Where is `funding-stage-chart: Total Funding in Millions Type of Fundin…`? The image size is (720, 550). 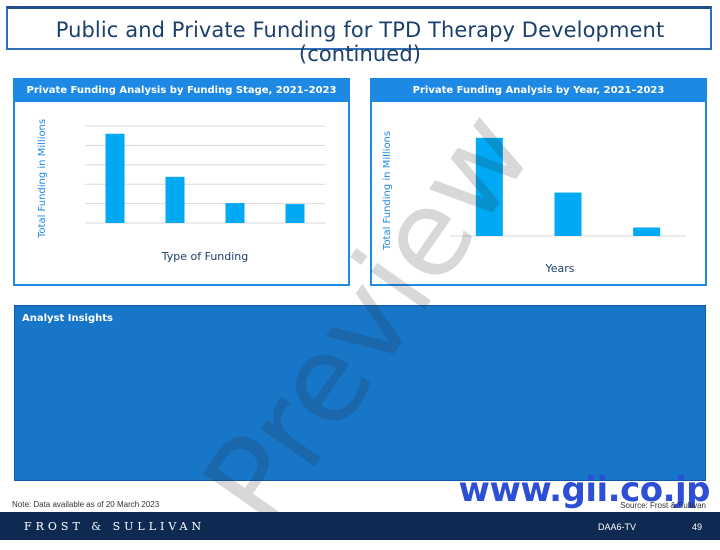
funding-stage-chart: Total Funding in Millions Type of Fundin… is located at coordinates (181, 191).